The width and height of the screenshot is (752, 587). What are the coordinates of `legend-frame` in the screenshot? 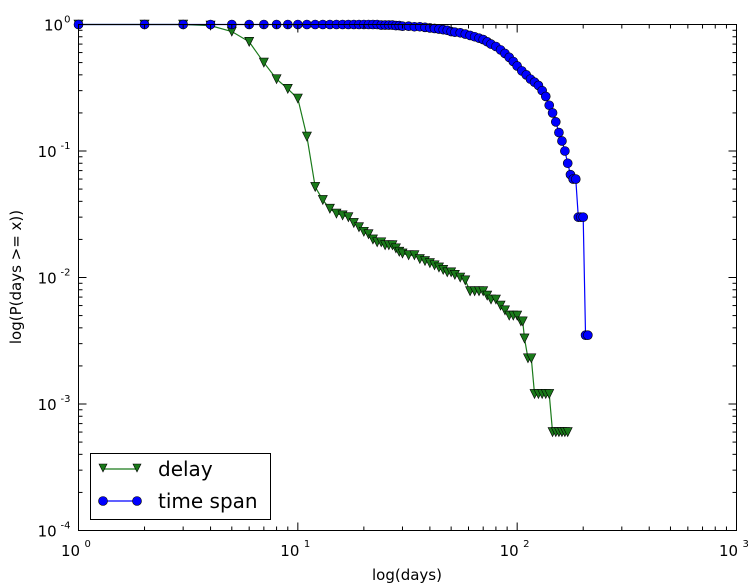 It's located at (180, 486).